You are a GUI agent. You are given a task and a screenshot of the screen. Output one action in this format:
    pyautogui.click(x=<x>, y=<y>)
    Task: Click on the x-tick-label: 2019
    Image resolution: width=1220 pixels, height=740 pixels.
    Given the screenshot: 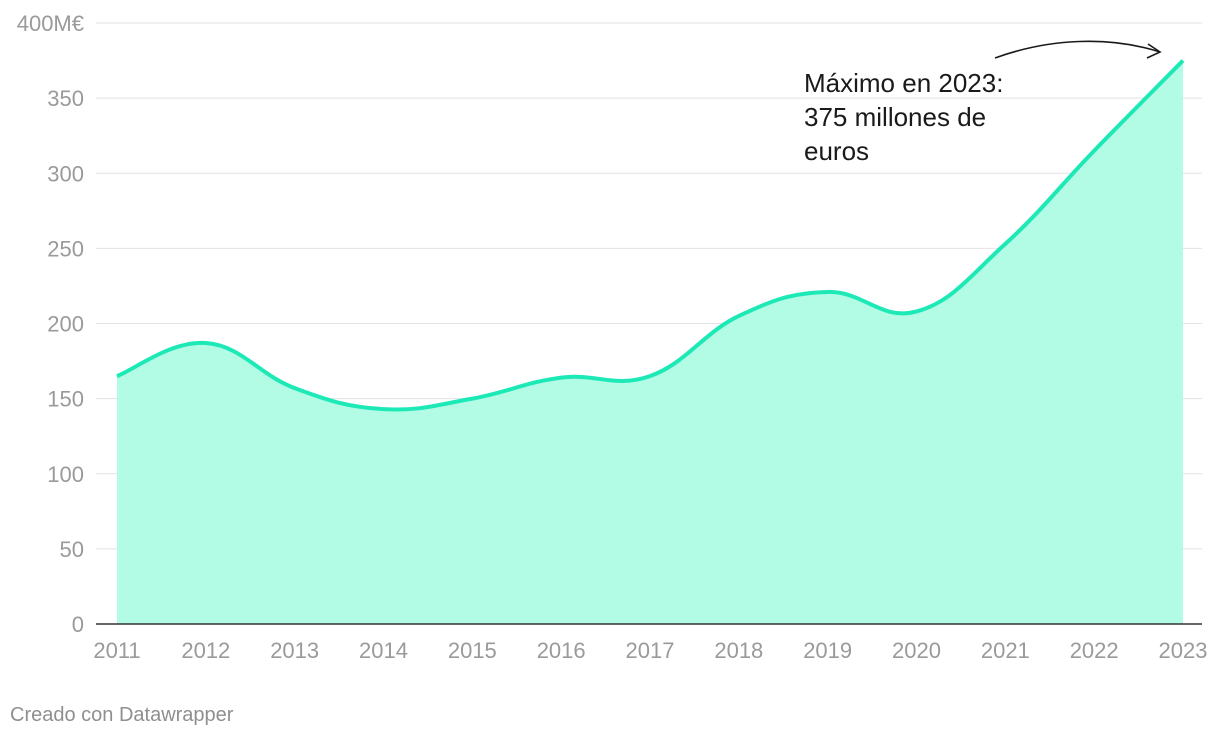 What is the action you would take?
    pyautogui.click(x=827, y=650)
    